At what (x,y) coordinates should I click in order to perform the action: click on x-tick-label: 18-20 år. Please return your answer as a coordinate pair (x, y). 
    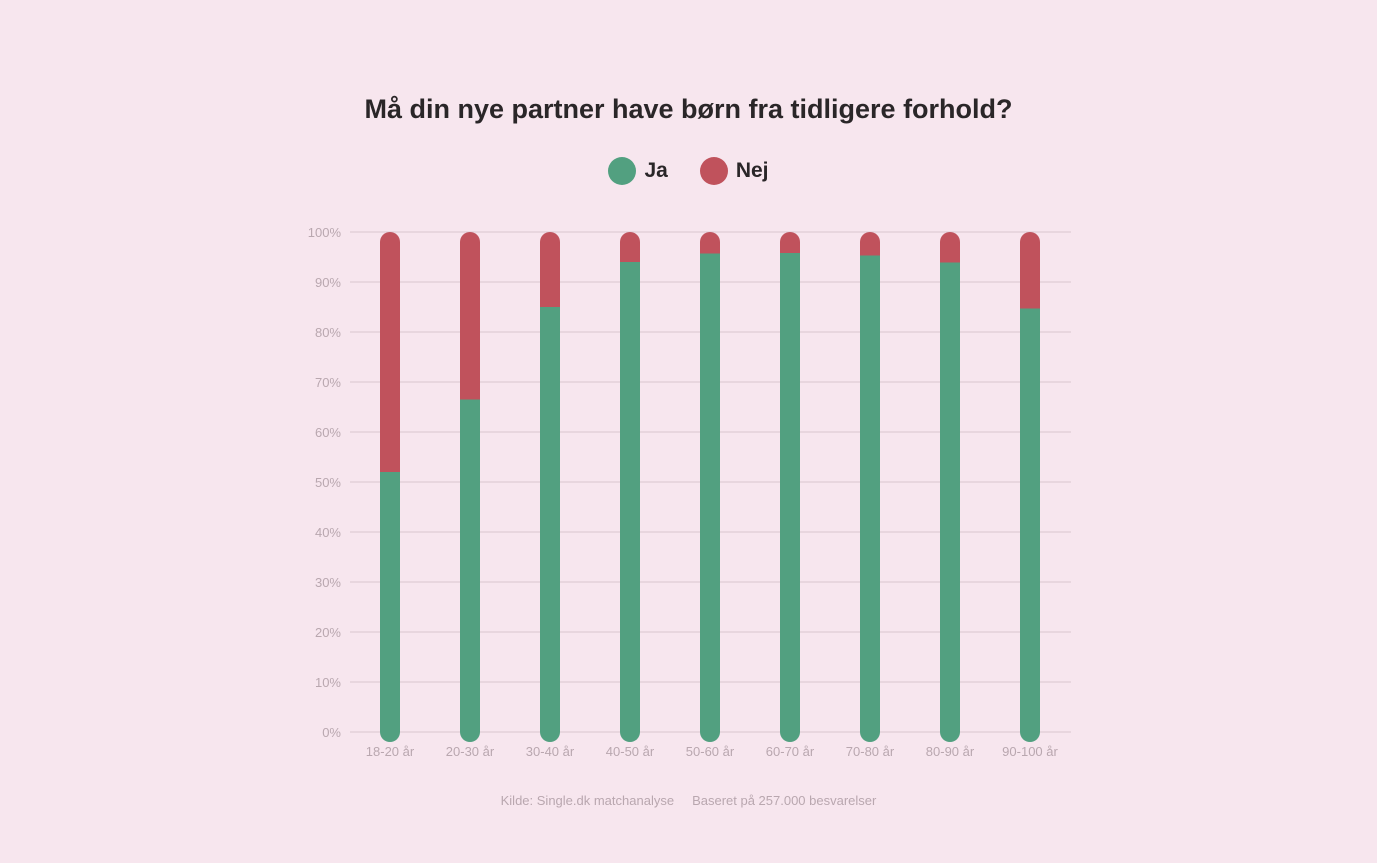
    Looking at the image, I should click on (390, 751).